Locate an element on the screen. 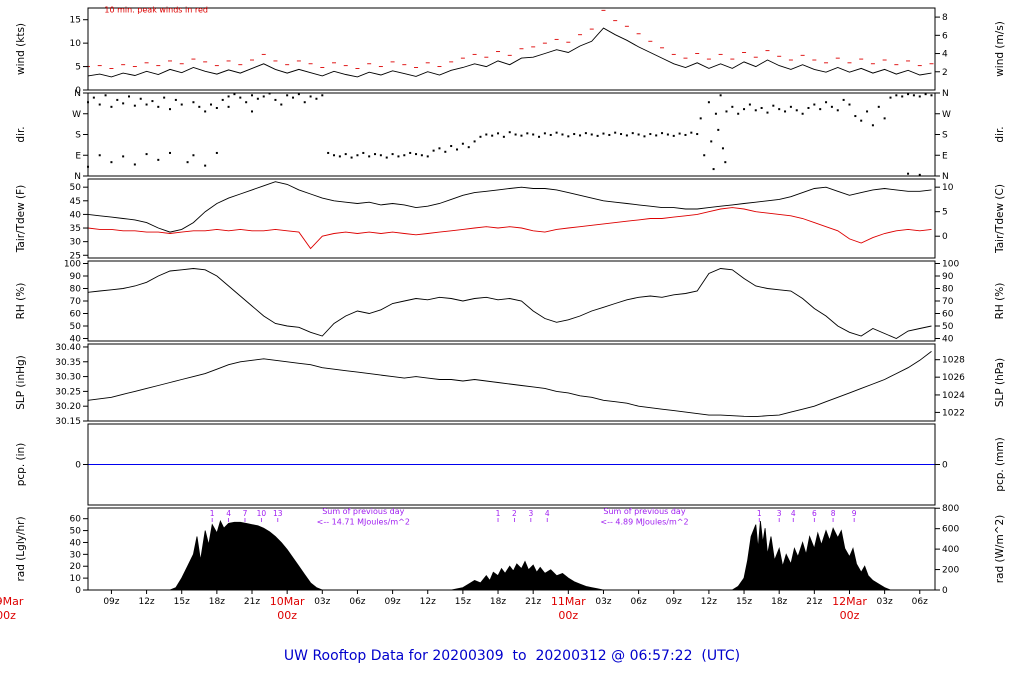 Image resolution: width=1024 pixels, height=700 pixels. ytick-right-slp: 1024 is located at coordinates (953, 396).